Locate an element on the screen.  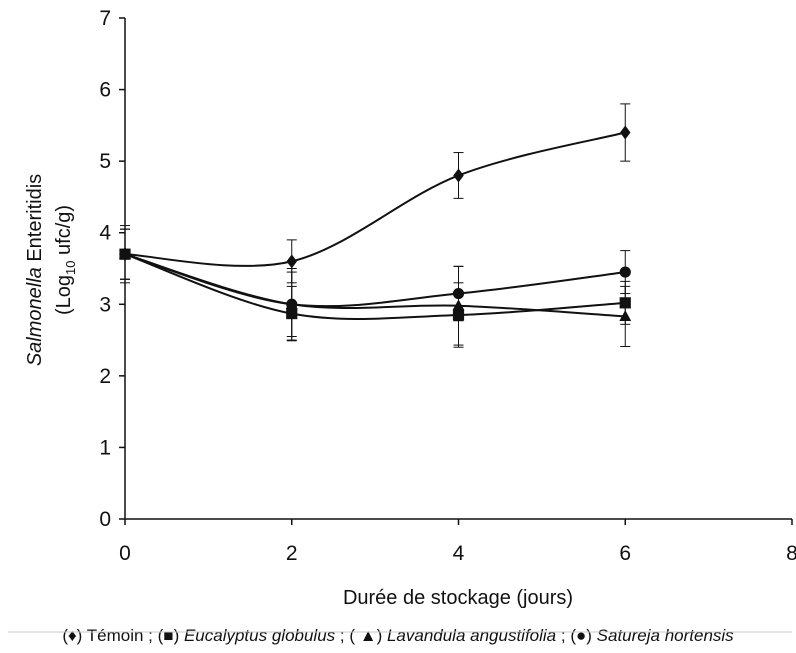
legend-symbol-circle: ● is located at coordinates (581, 635).